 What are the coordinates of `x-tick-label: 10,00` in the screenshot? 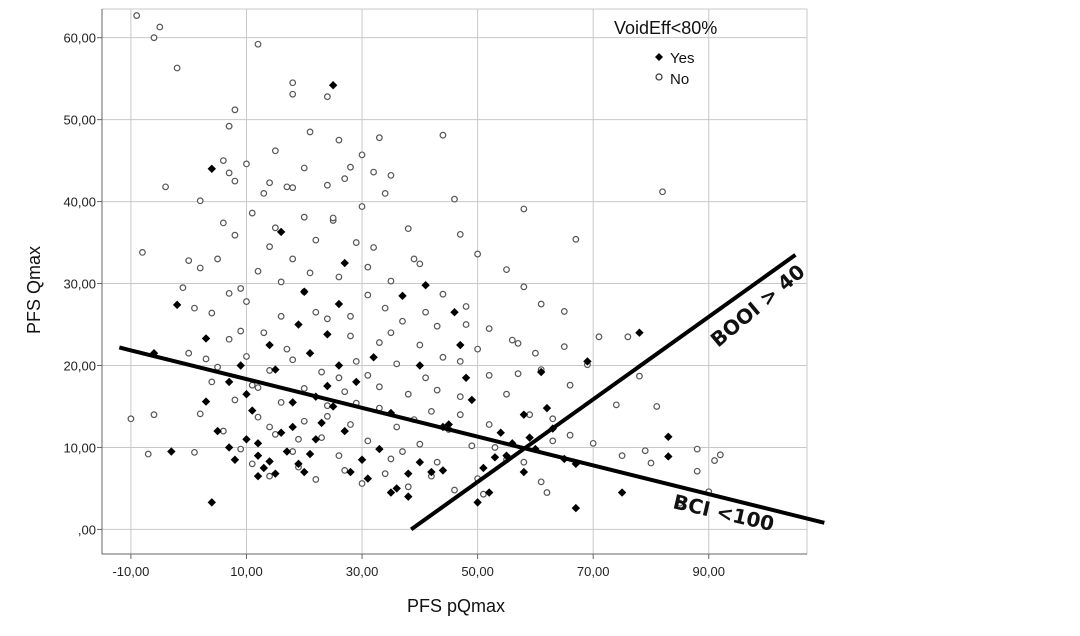 It's located at (246, 571).